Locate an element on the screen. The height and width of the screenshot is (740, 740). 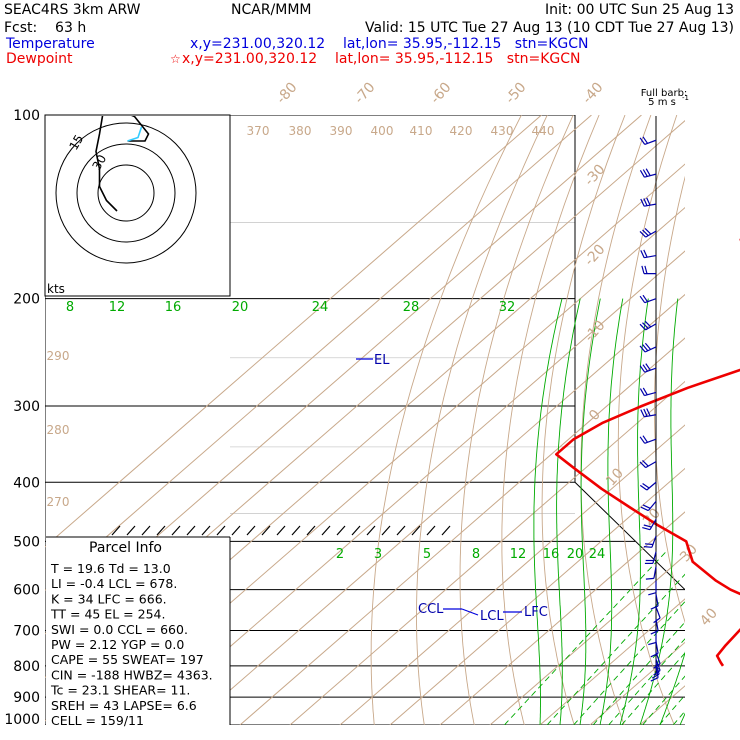
pressure-tick-label: 900 is located at coordinates (26, 698).